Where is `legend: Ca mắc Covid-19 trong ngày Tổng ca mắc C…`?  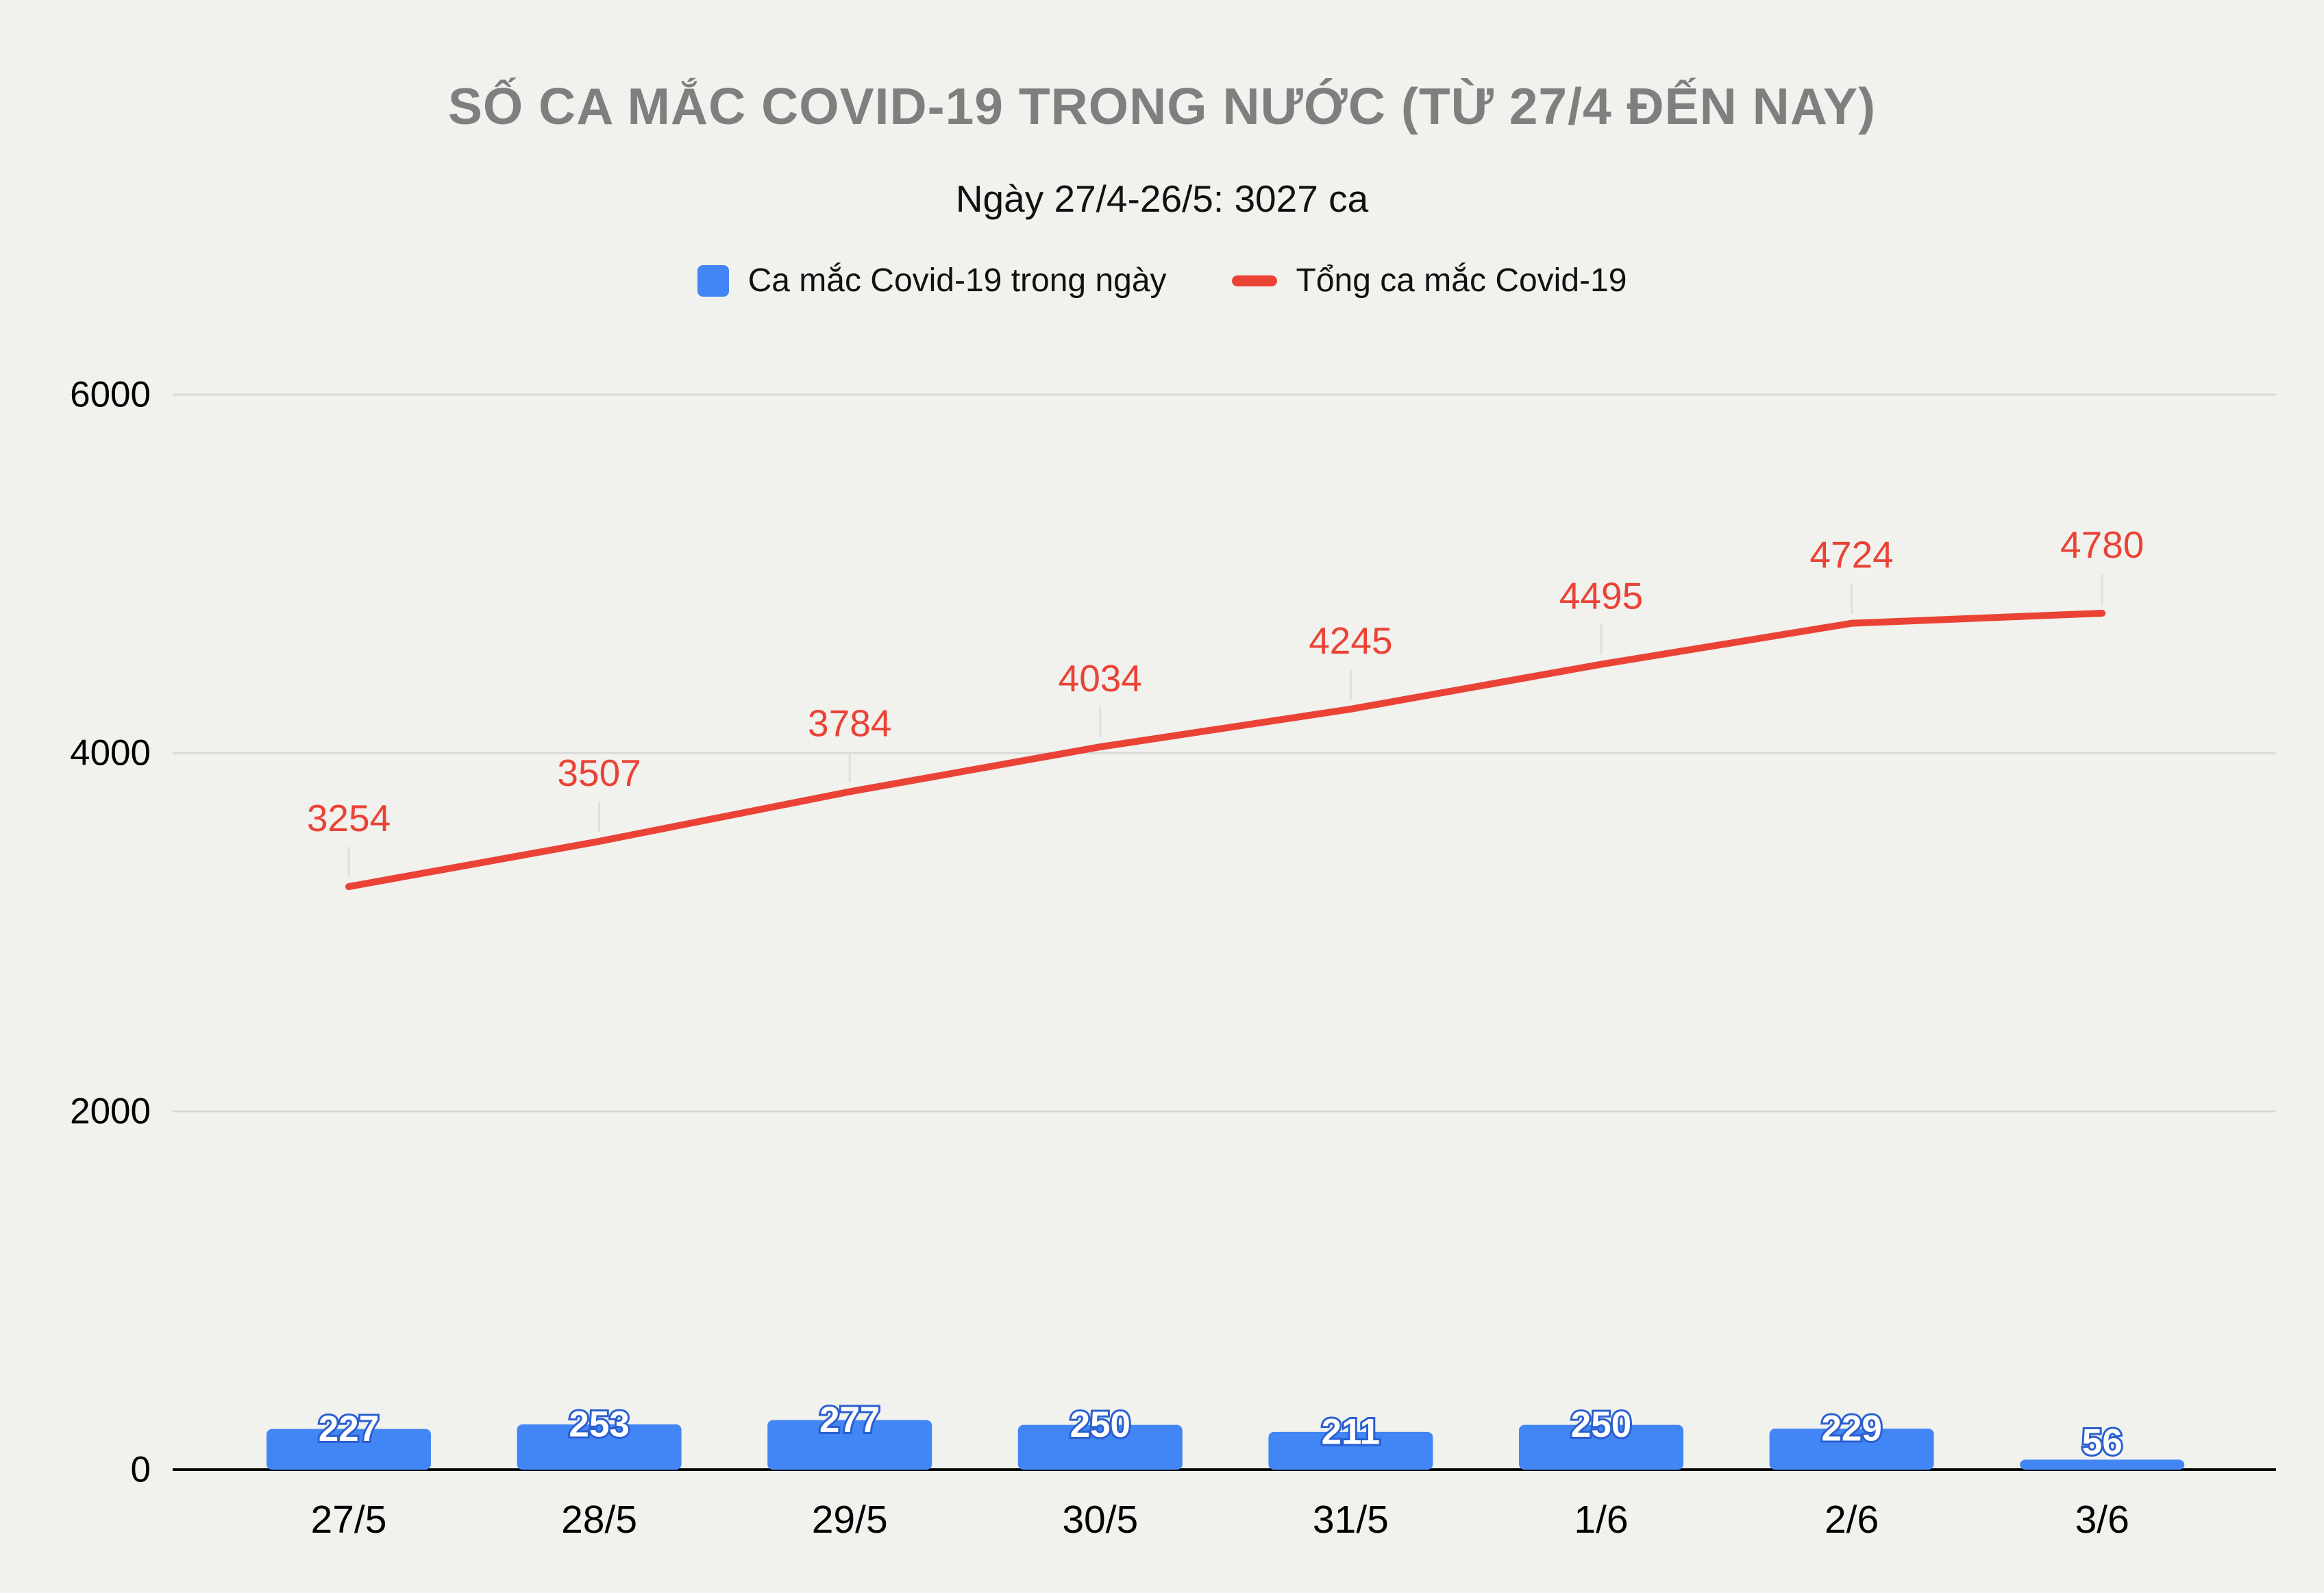
legend: Ca mắc Covid-19 trong ngày Tổng ca mắc C… is located at coordinates (1162, 280).